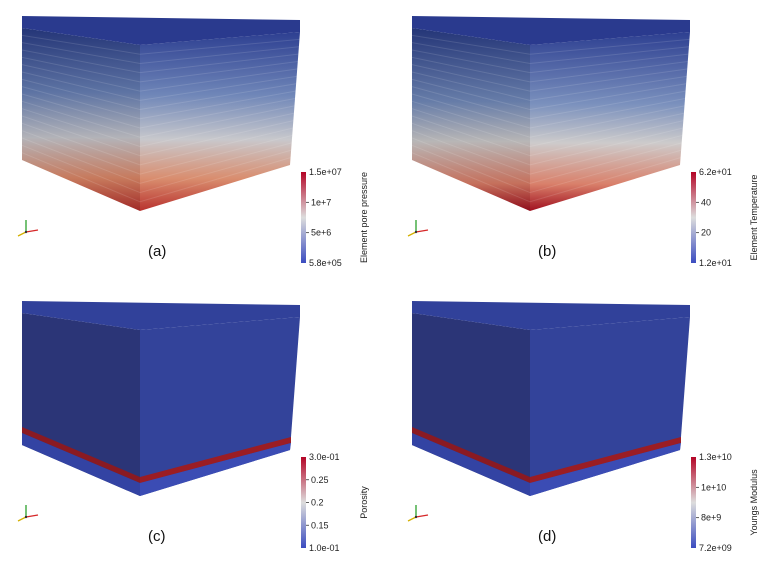  I want to click on colorbar-min-label: 5.8e+05, so click(325, 263).